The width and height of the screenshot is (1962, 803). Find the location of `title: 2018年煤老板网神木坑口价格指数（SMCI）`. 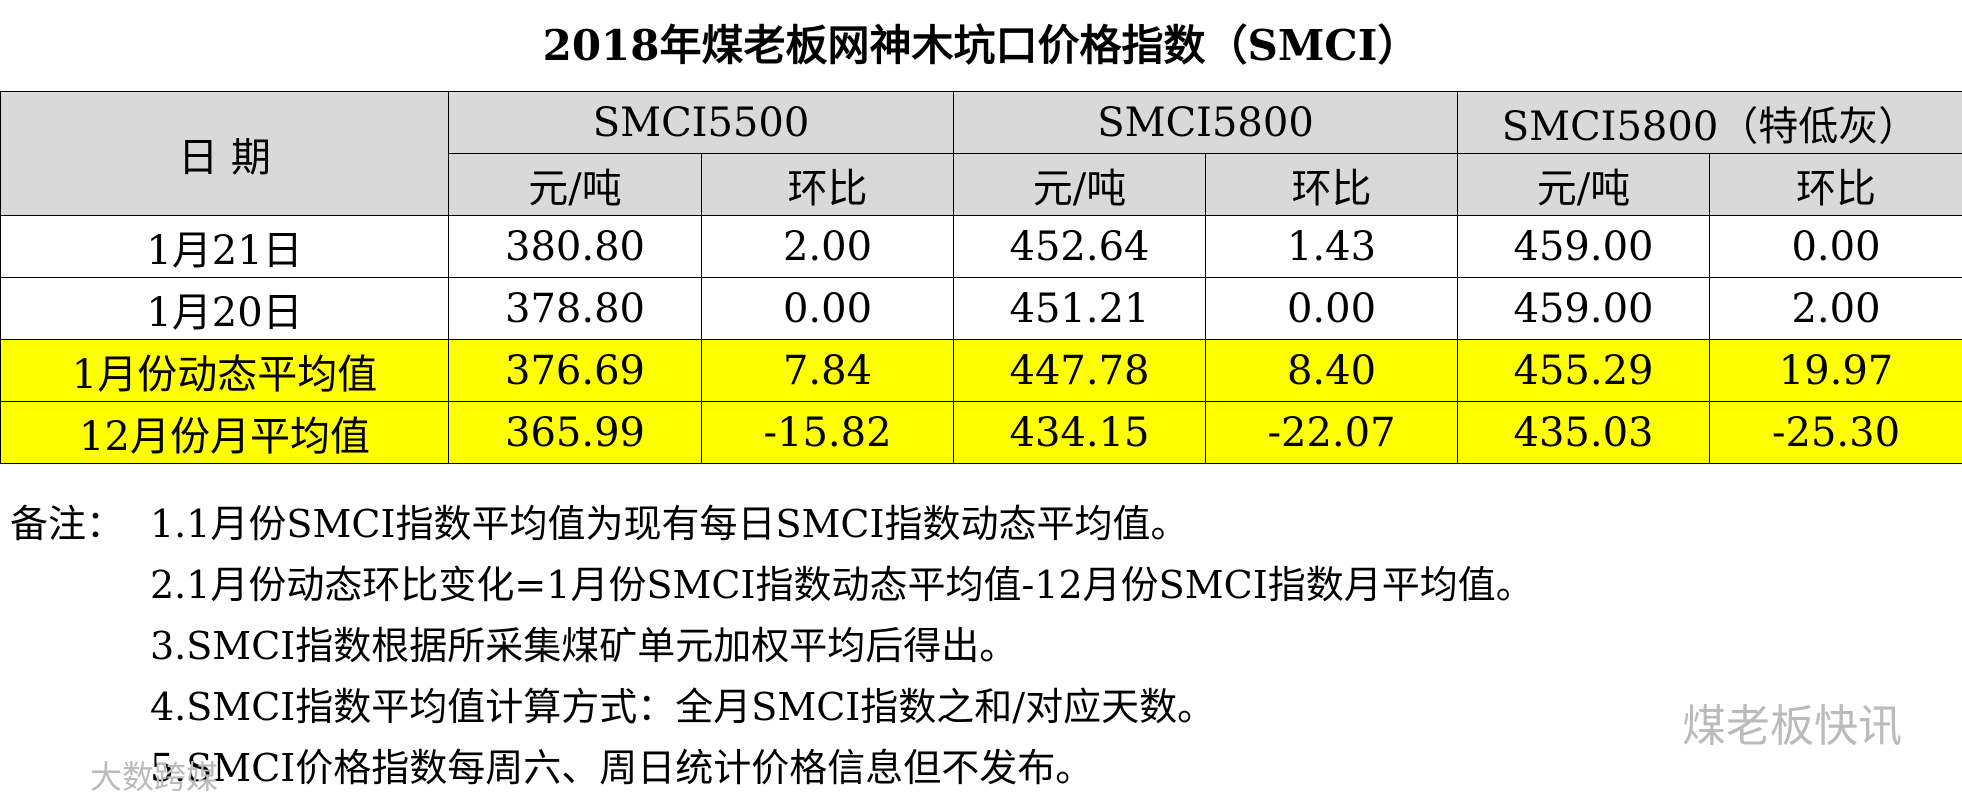

title: 2018年煤老板网神木坑口价格指数（SMCI） is located at coordinates (981, 45).